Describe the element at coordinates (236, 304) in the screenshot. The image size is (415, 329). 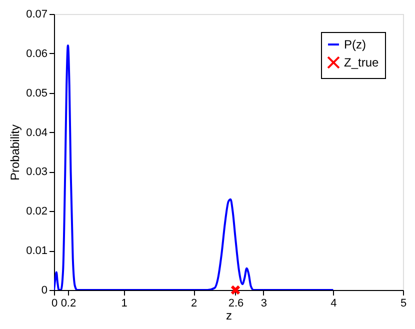
I see `x-tick-label: 2.6` at that location.